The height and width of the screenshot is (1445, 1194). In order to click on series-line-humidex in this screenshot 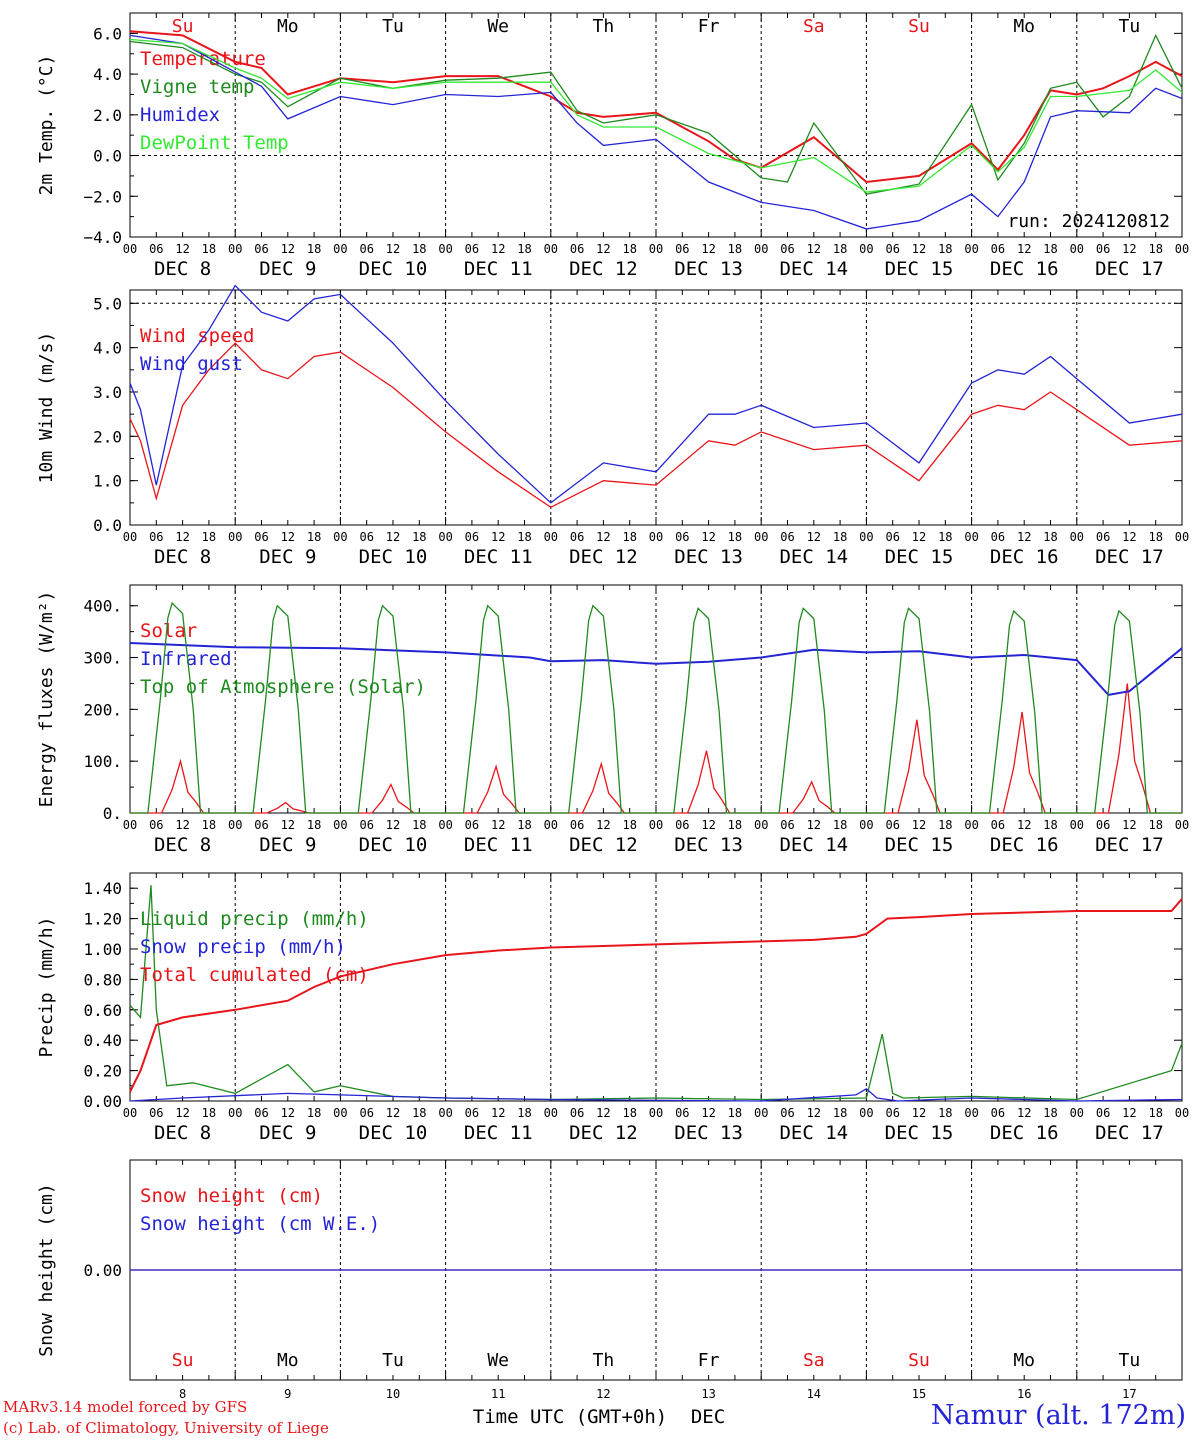, I will do `click(656, 132)`.